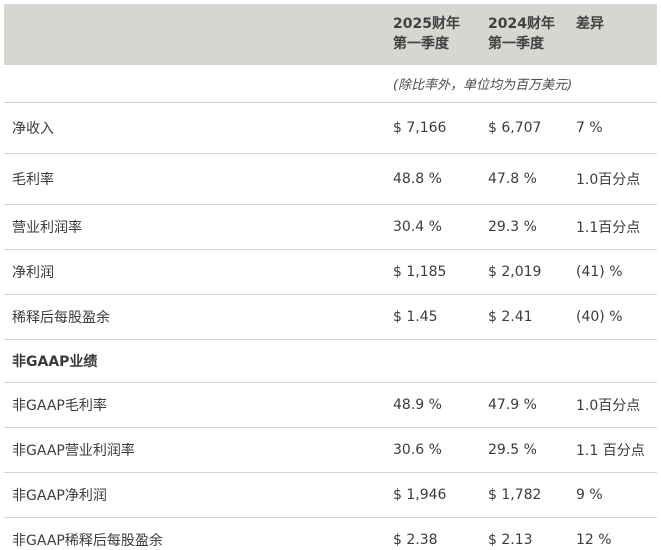 The height and width of the screenshot is (550, 661). Describe the element at coordinates (524, 495) in the screenshot. I see `value-fy2024: $ 1,782` at that location.